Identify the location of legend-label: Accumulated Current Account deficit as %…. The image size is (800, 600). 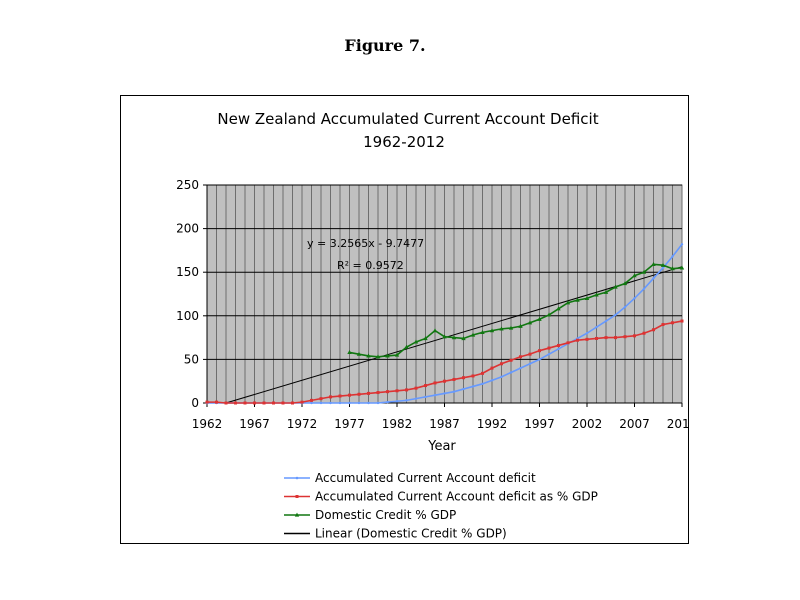
(456, 497).